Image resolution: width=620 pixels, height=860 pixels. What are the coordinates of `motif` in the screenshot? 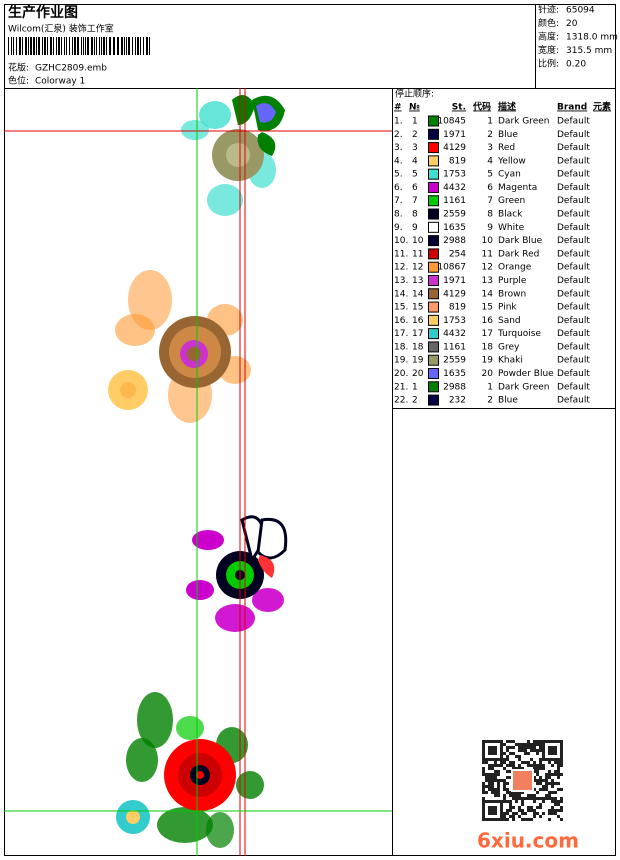 It's located at (237, 573).